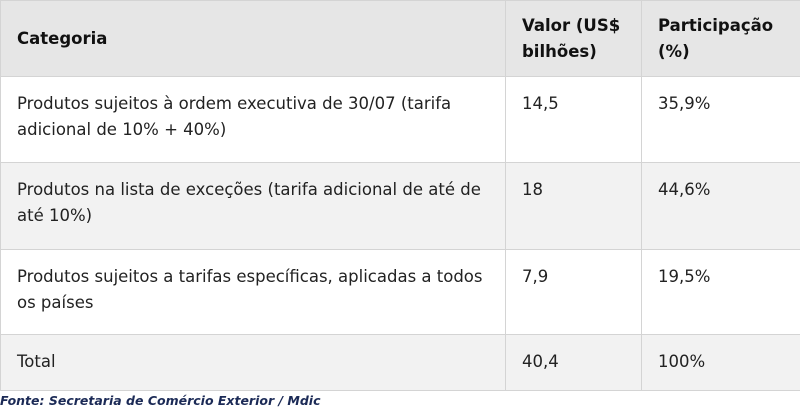  Describe the element at coordinates (253, 362) in the screenshot. I see `table-cell: Total` at that location.